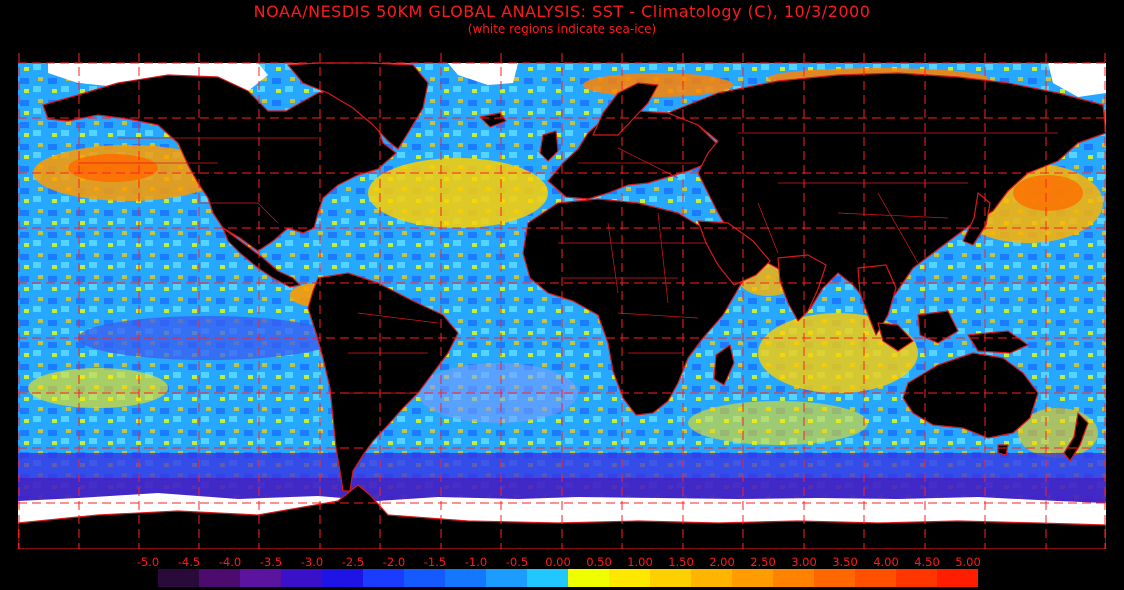 This screenshot has height=590, width=1124. Describe the element at coordinates (633, 307) in the screenshot. I see `africa` at that location.